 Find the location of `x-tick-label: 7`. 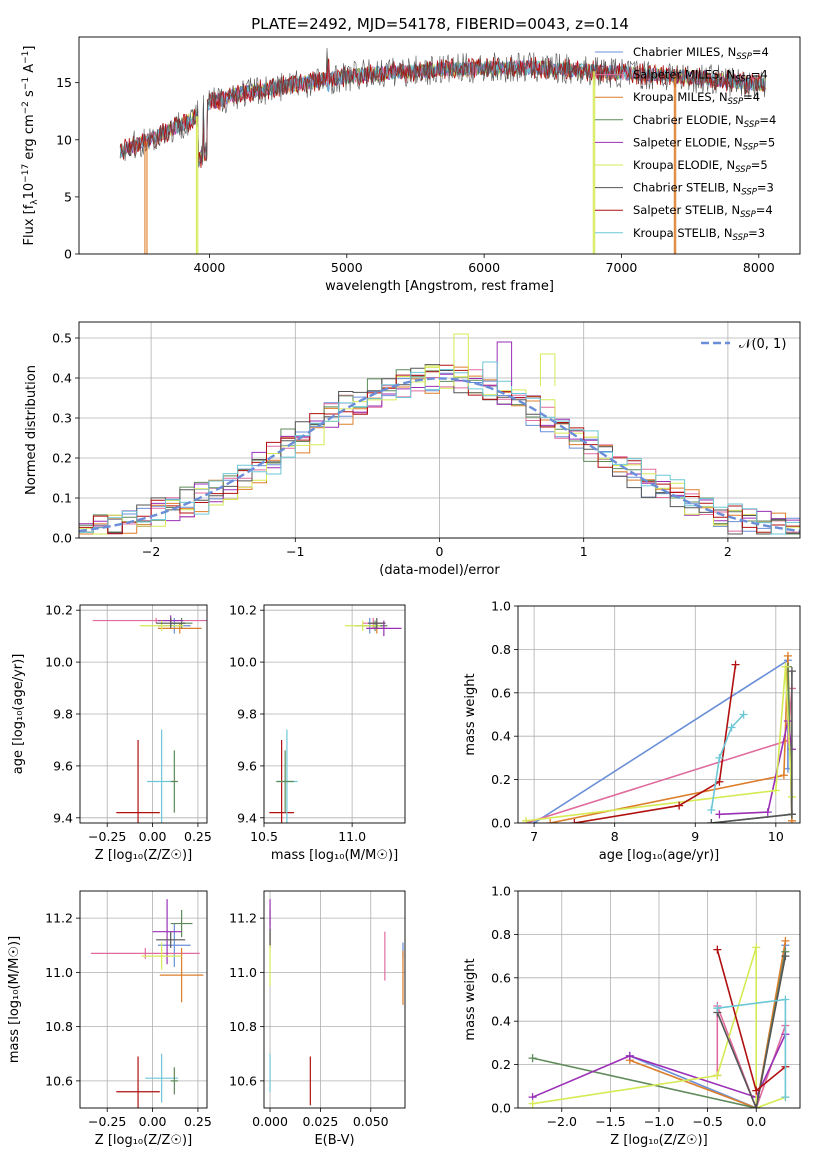

x-tick-label: 7 is located at coordinates (534, 836).